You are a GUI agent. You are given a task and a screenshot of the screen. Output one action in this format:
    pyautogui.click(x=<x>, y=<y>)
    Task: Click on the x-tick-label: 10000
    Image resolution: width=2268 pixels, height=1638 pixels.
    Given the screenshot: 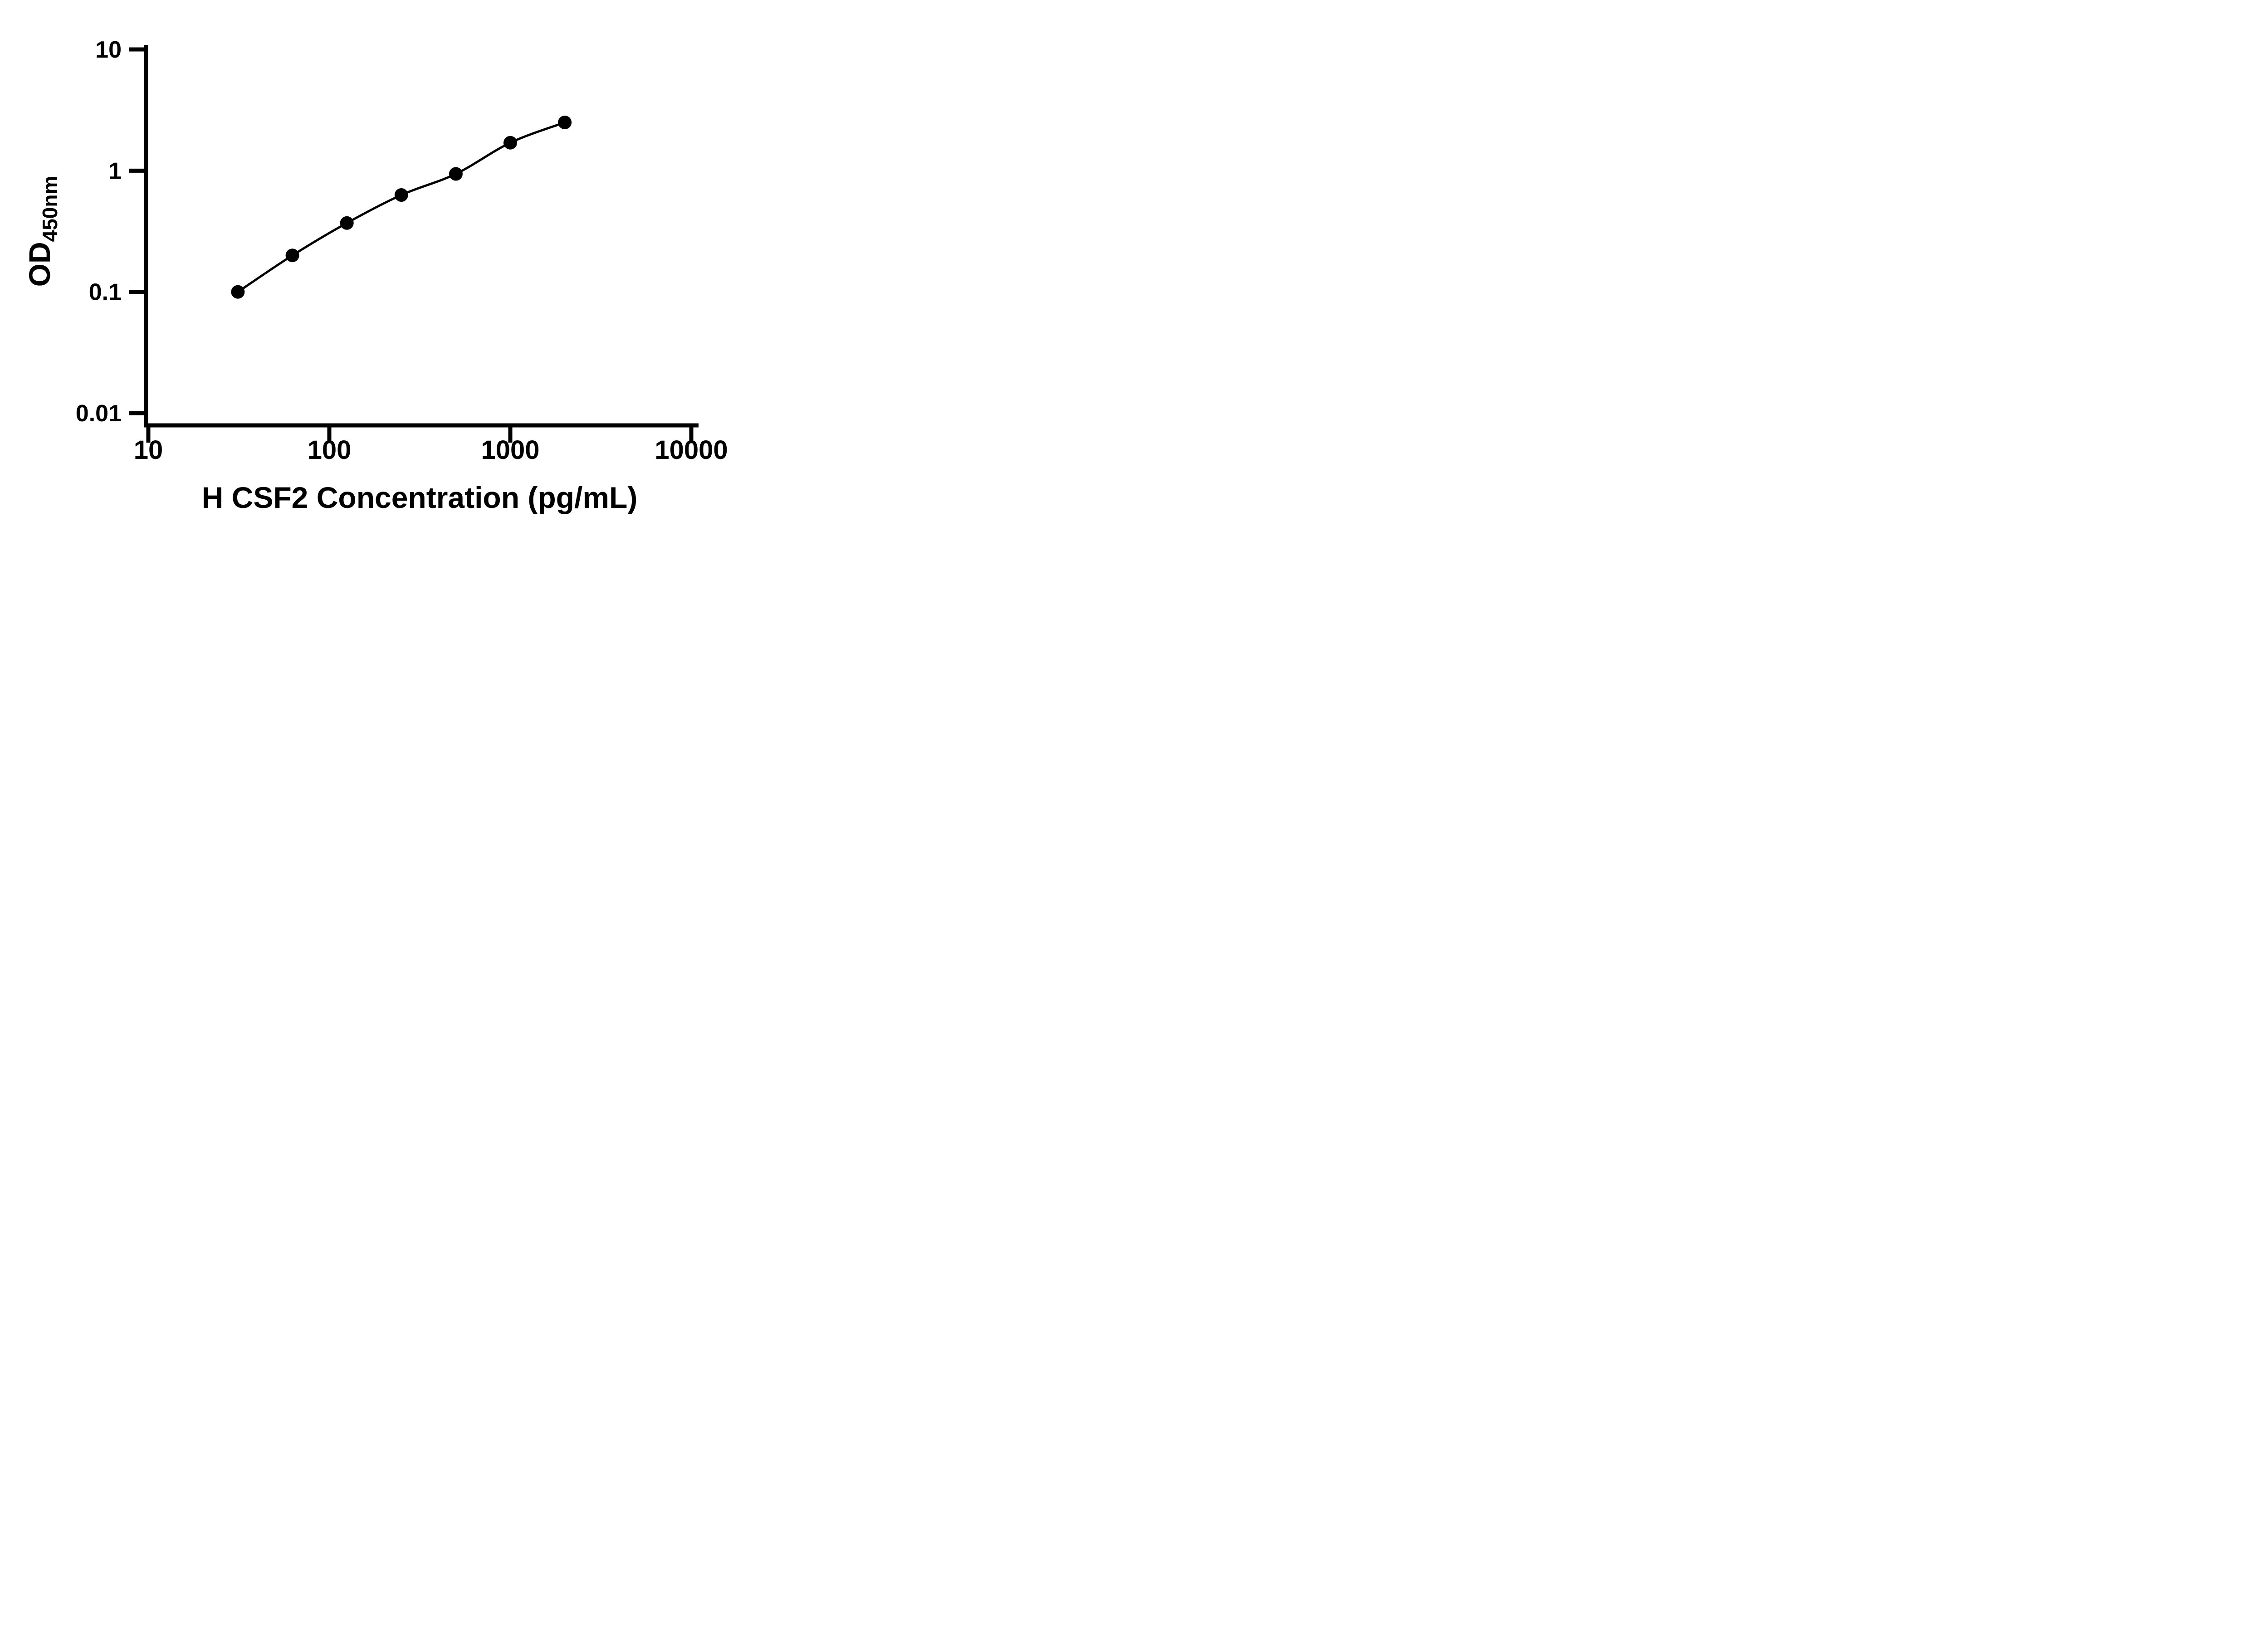 What is the action you would take?
    pyautogui.click(x=692, y=450)
    